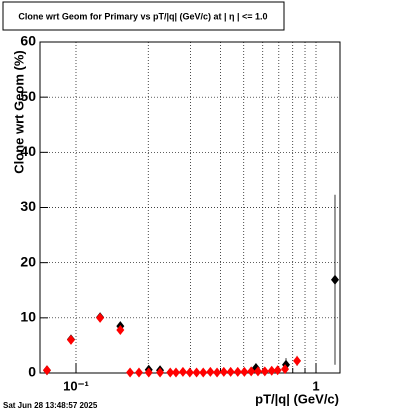  Describe the element at coordinates (315, 385) in the screenshot. I see `x-tick-label: 1` at that location.